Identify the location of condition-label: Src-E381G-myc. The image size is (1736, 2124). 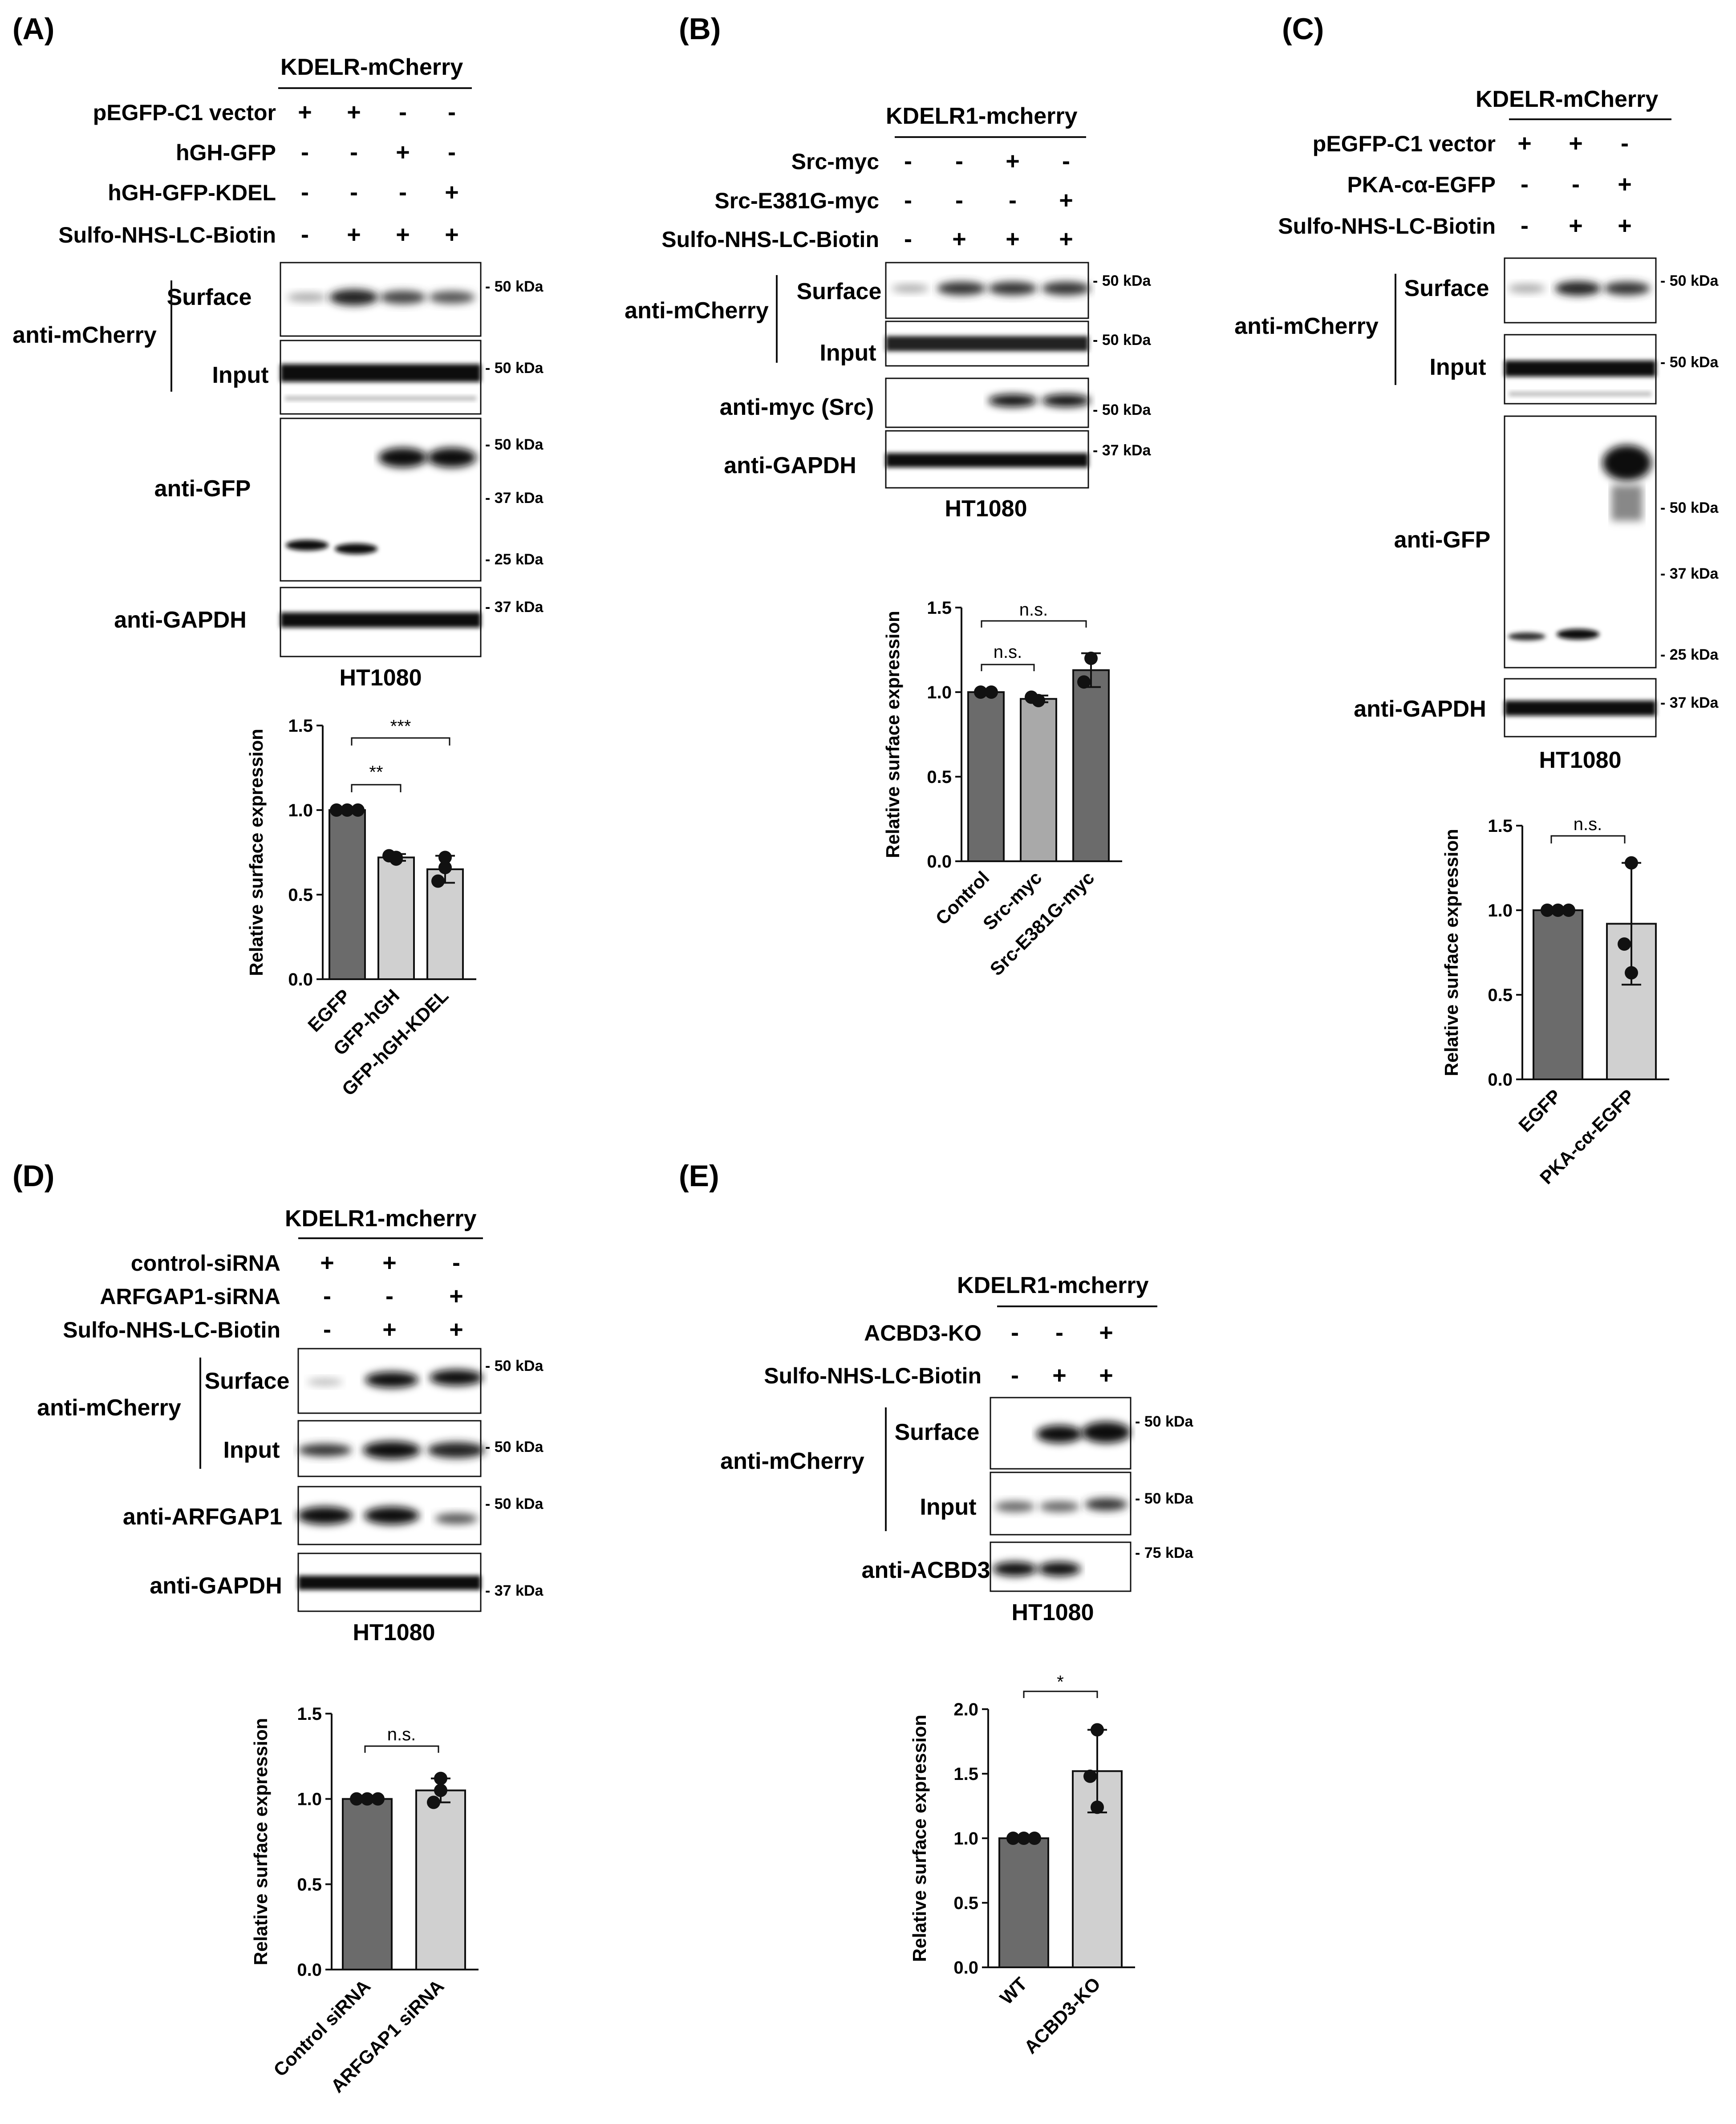
(796, 201).